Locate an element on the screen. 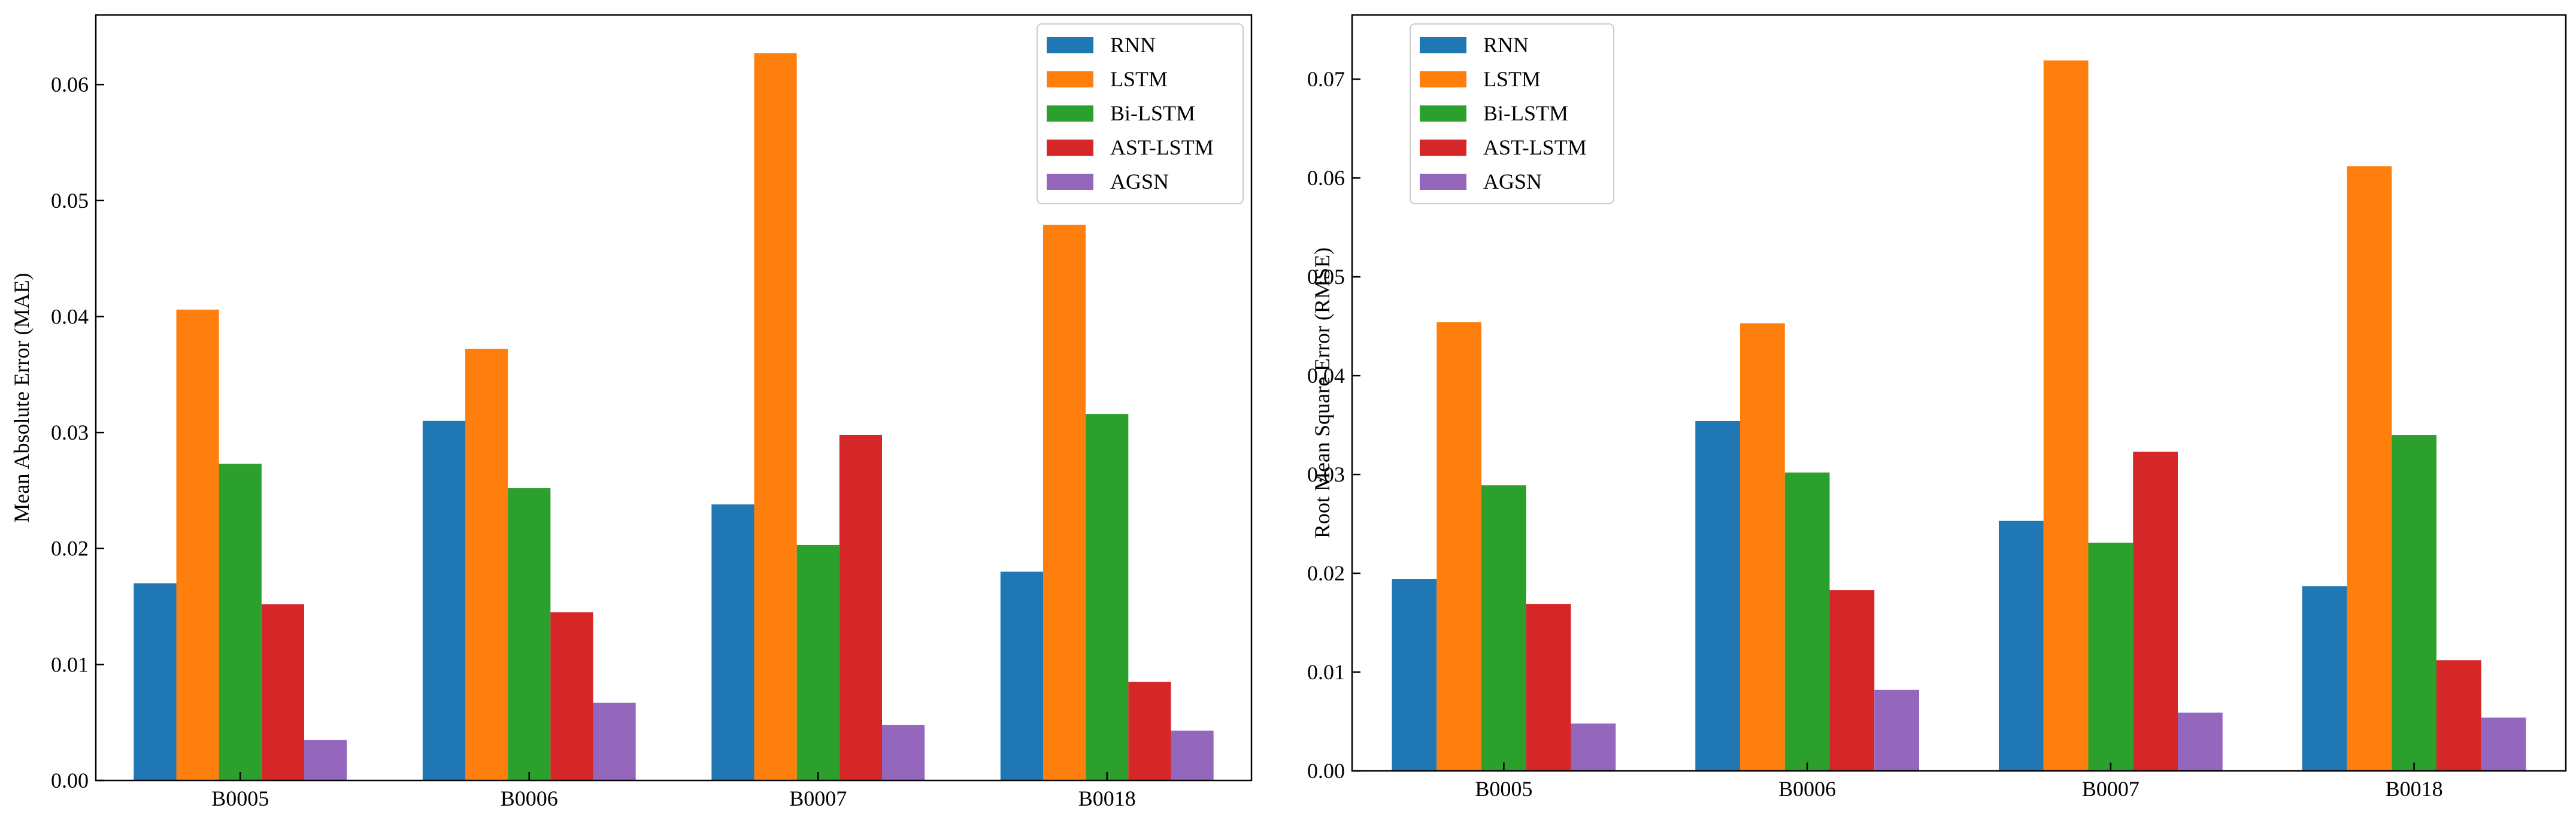 This screenshot has width=2576, height=826. y-axis-title: Mean Absolute Error (MAE) is located at coordinates (22, 398).